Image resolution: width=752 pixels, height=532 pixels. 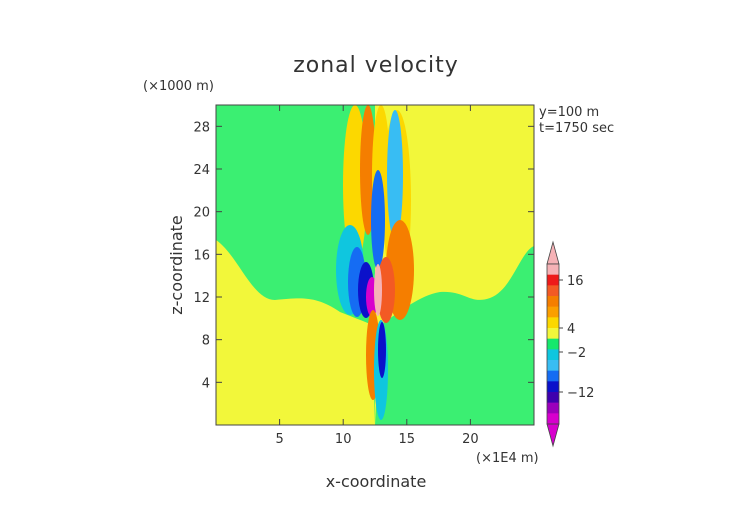 I want to click on y-unit-label: (×1000 m), so click(x=178, y=86).